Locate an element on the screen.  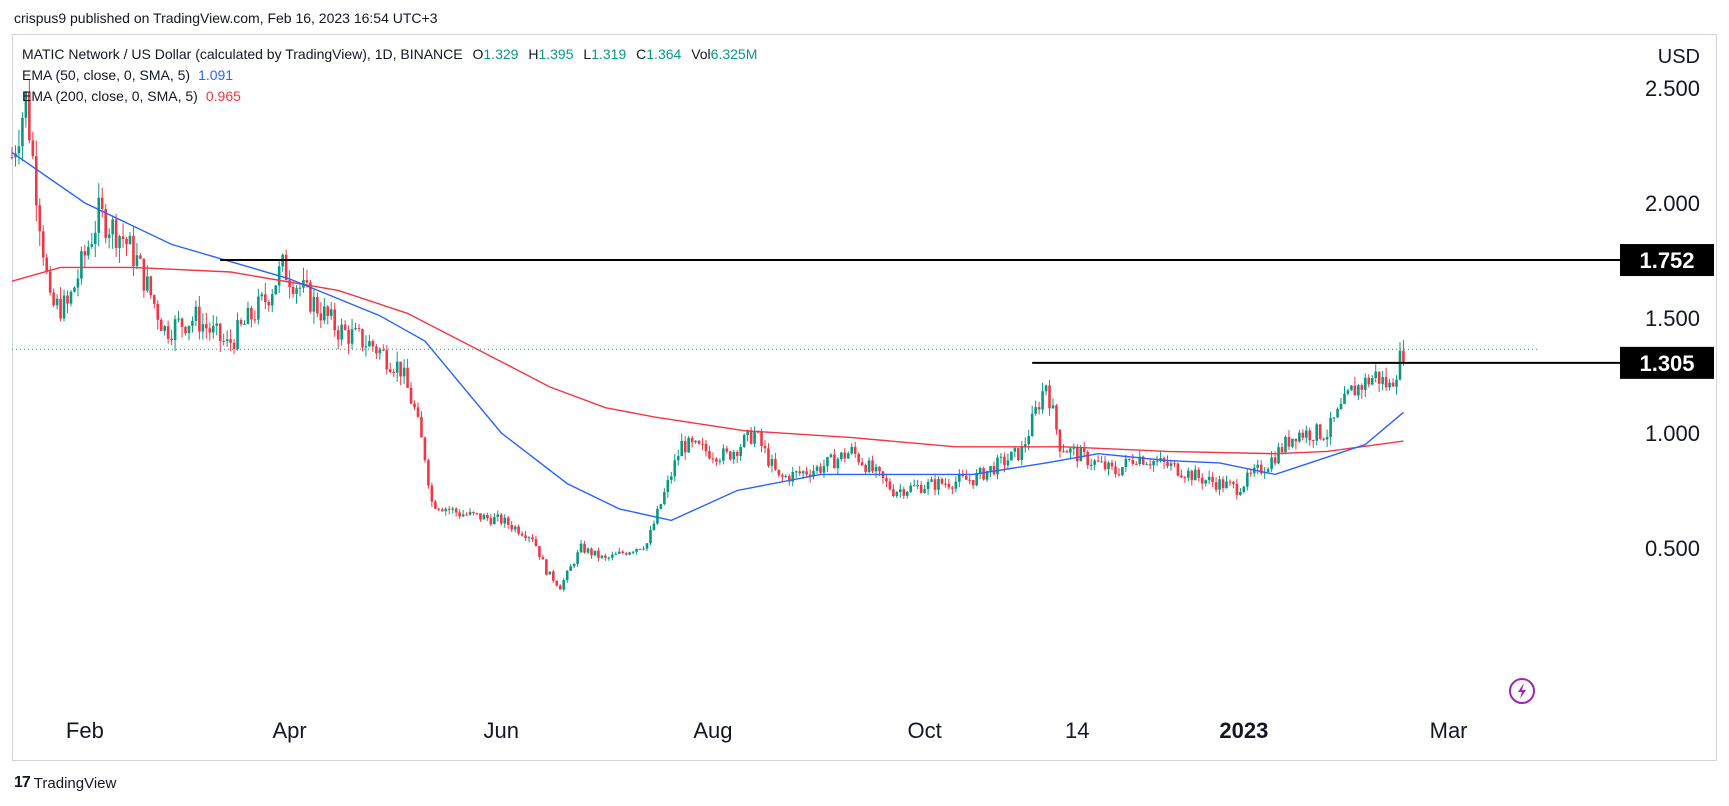
ema200-value: 0.965 is located at coordinates (223, 96).